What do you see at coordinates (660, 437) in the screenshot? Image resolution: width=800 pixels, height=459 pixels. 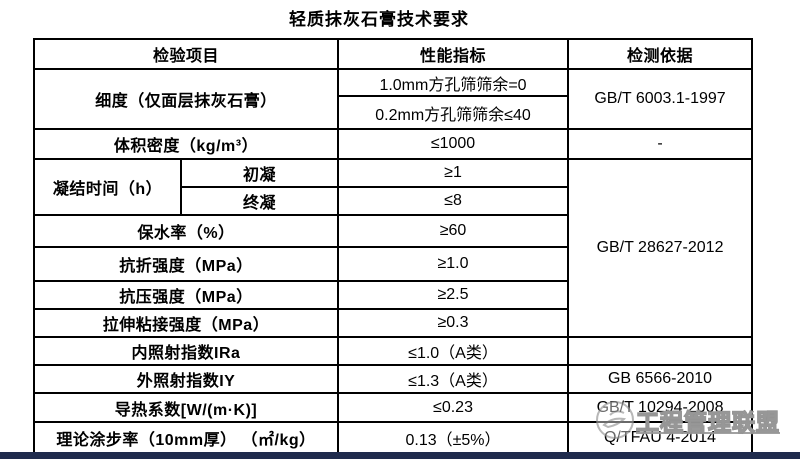 I see `coverage-rate-basis: Q/TFAU 4-2014` at bounding box center [660, 437].